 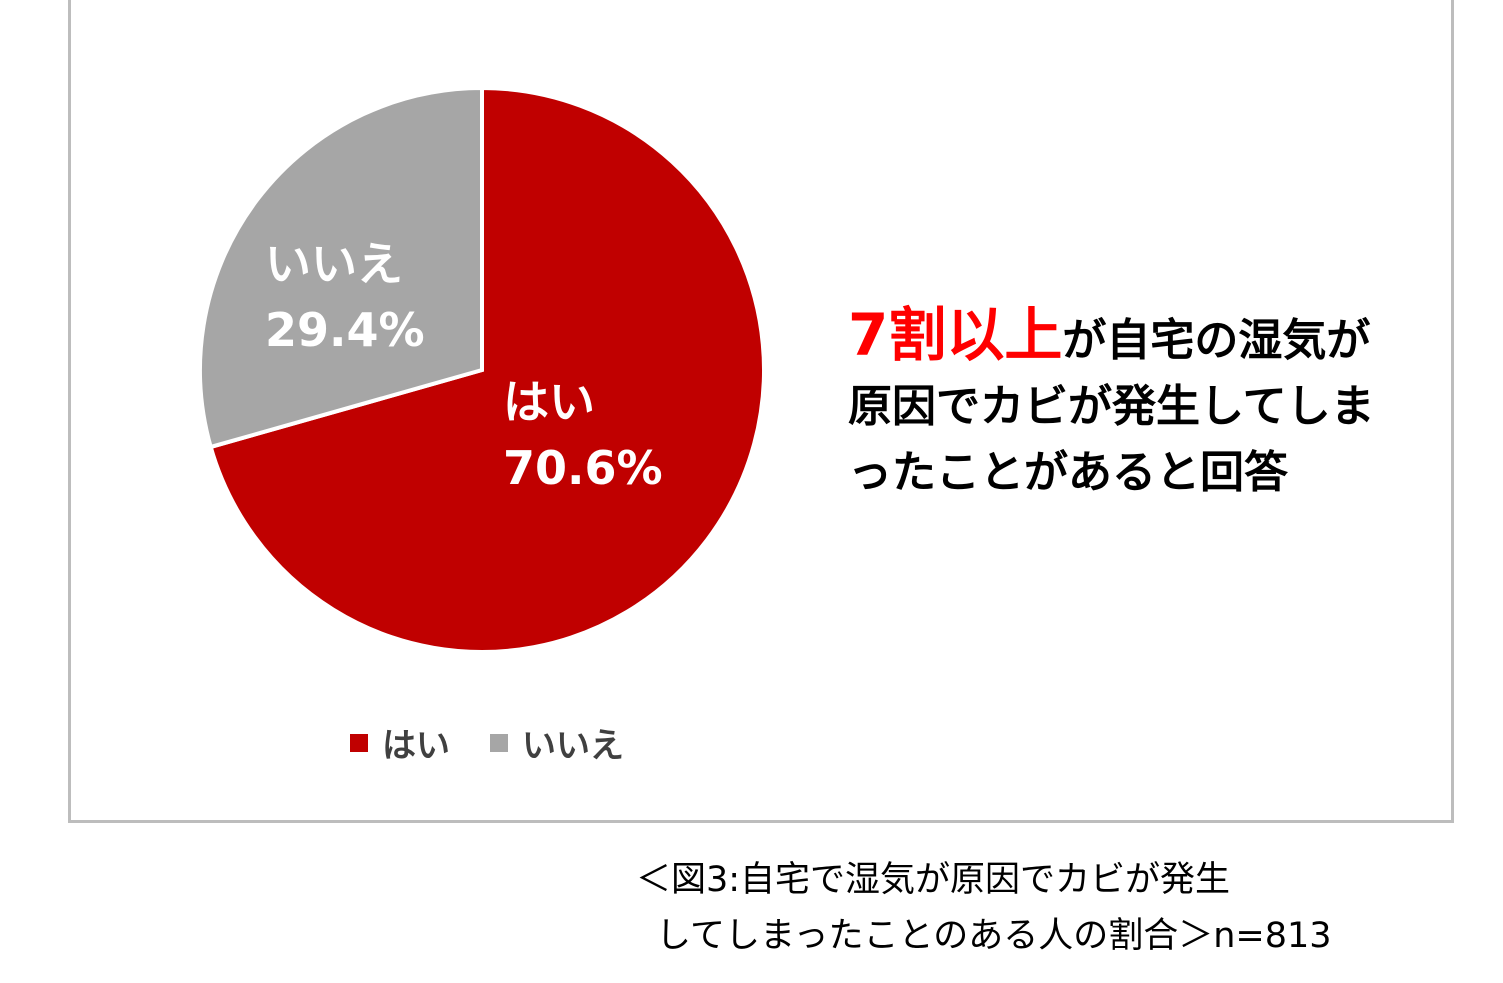 I want to click on legend-label-no: いいえ, so click(x=573, y=746).